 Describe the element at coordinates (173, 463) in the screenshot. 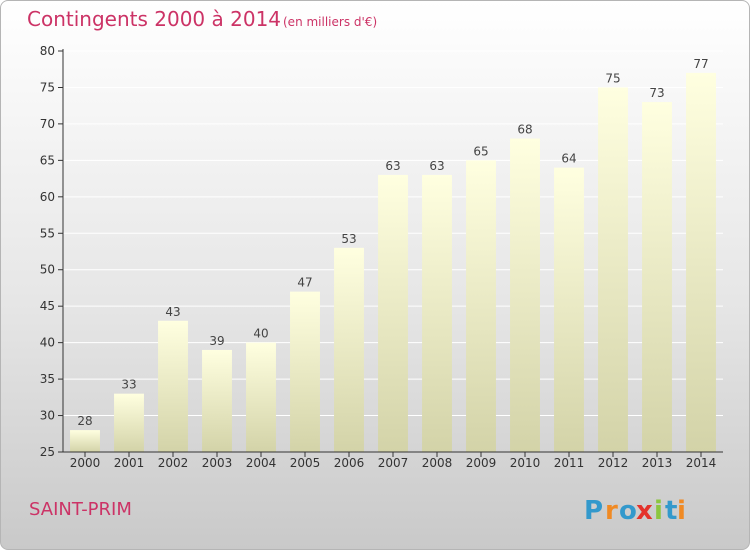

I see `x-tick-label: 2002` at that location.